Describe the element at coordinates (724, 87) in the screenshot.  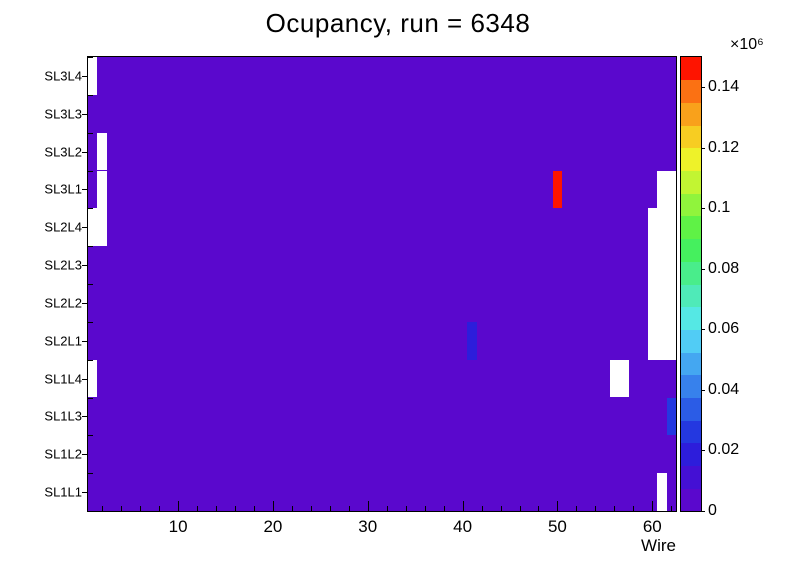
I see `z-tick-label: 0.14` at that location.